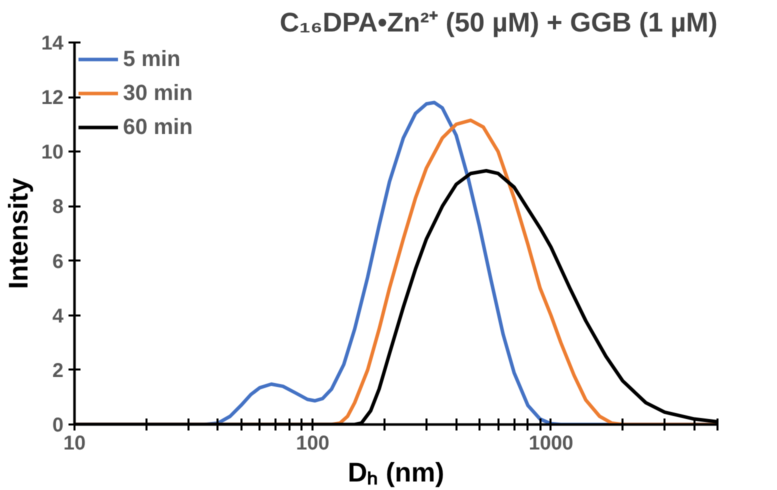 The height and width of the screenshot is (490, 777). What do you see at coordinates (18, 234) in the screenshot?
I see `y-axis-title: Intensity` at bounding box center [18, 234].